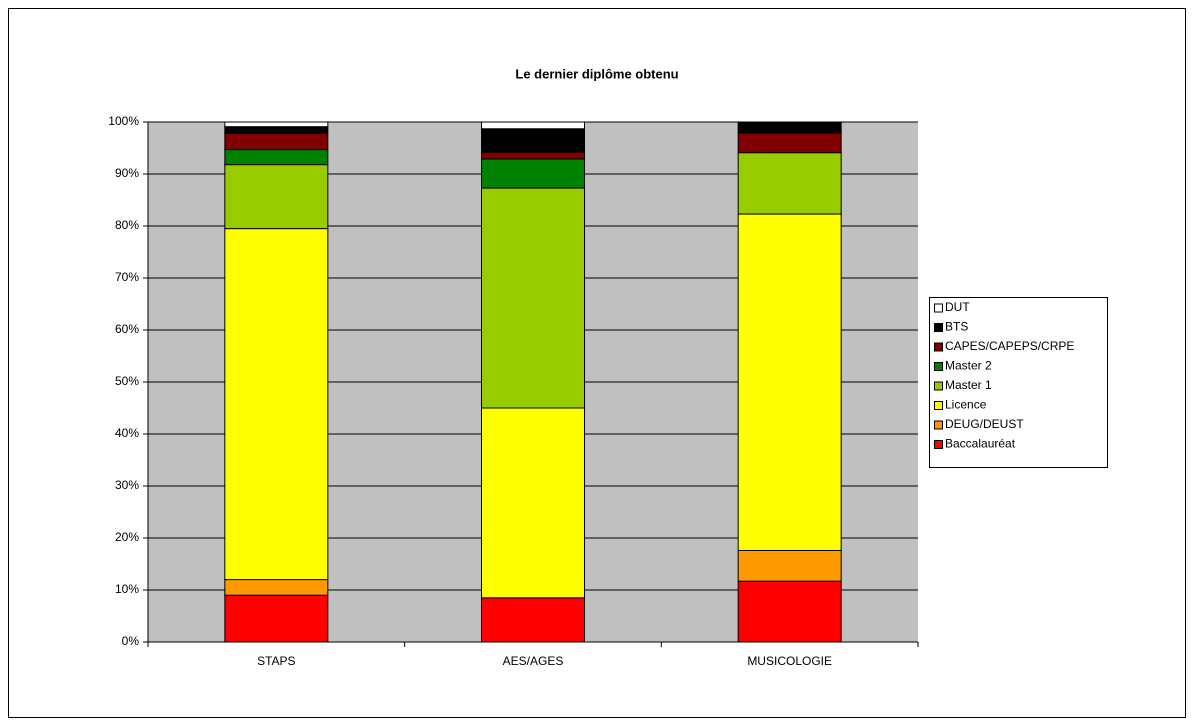  Describe the element at coordinates (131, 641) in the screenshot. I see `y-tick-label: 0%` at that location.